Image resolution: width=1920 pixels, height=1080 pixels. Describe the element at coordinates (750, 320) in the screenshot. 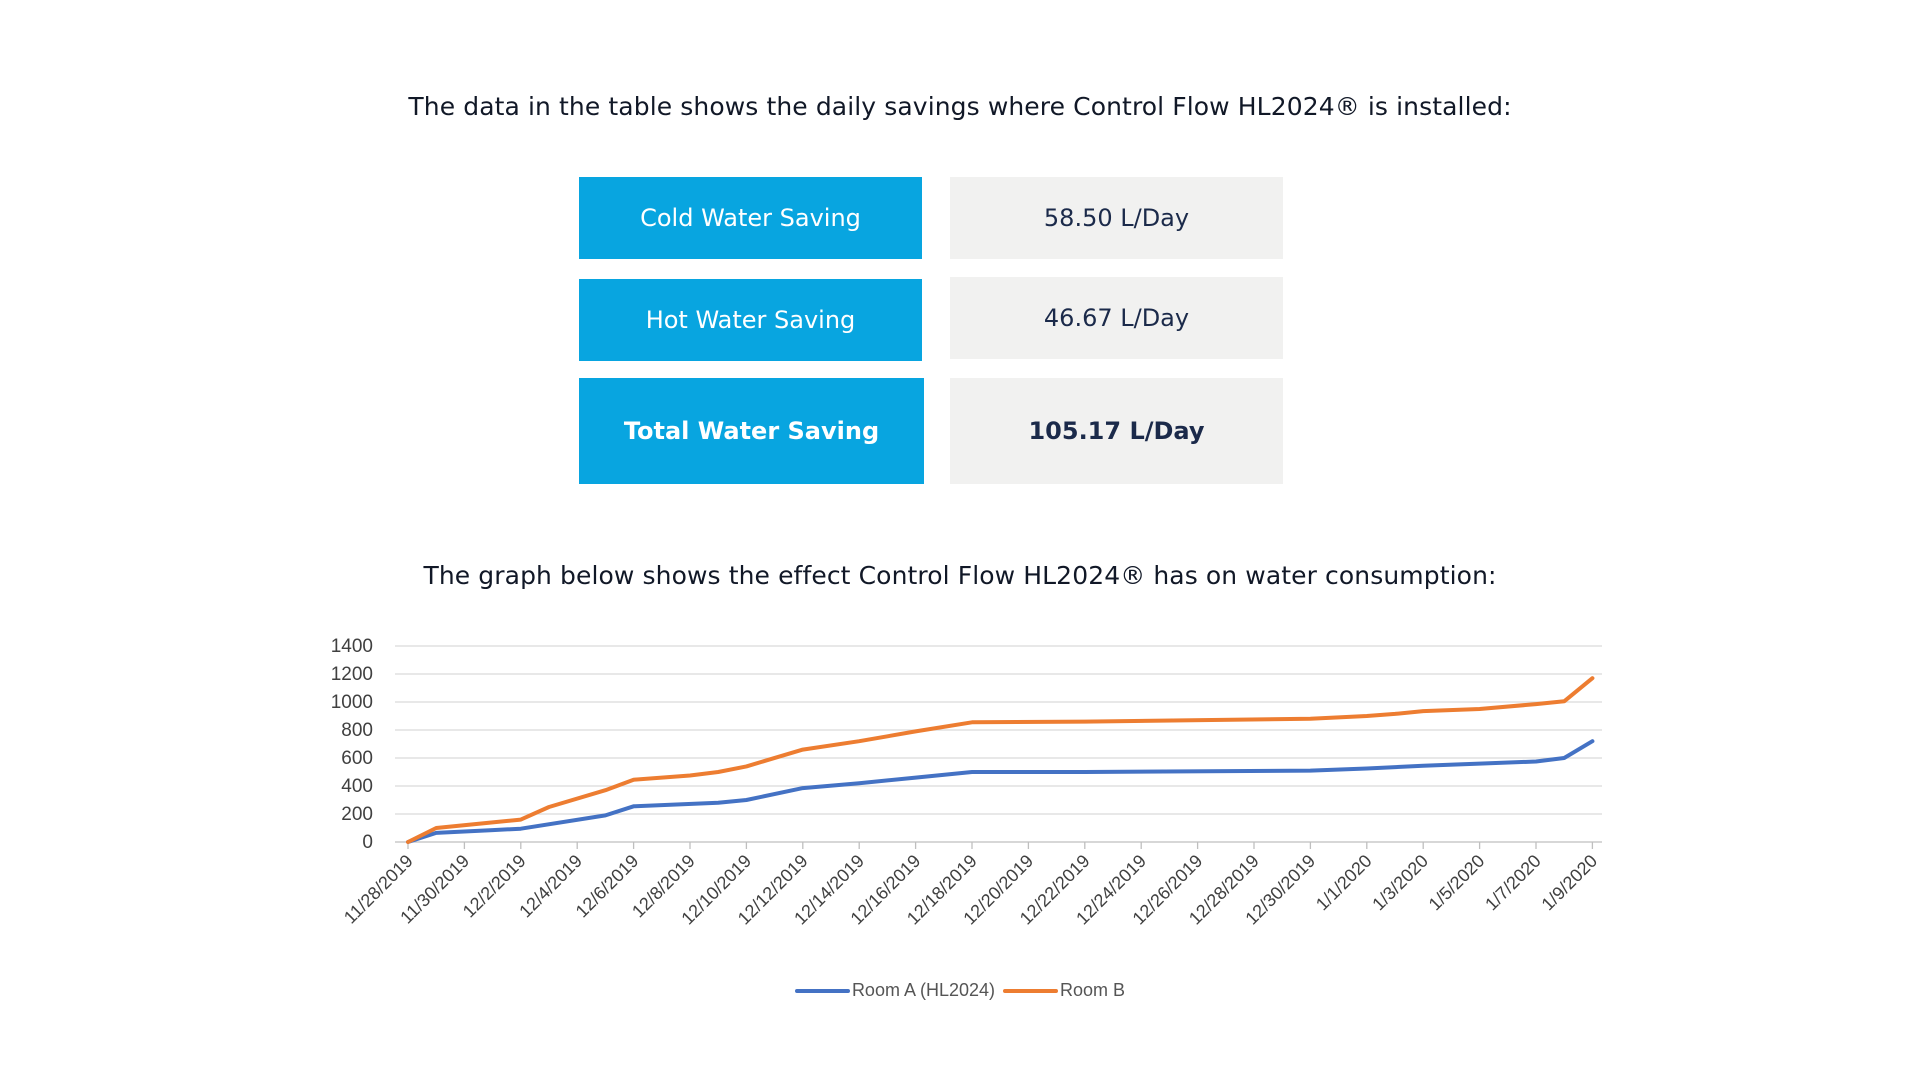

I see `hot-water-label: Hot Water Saving` at that location.